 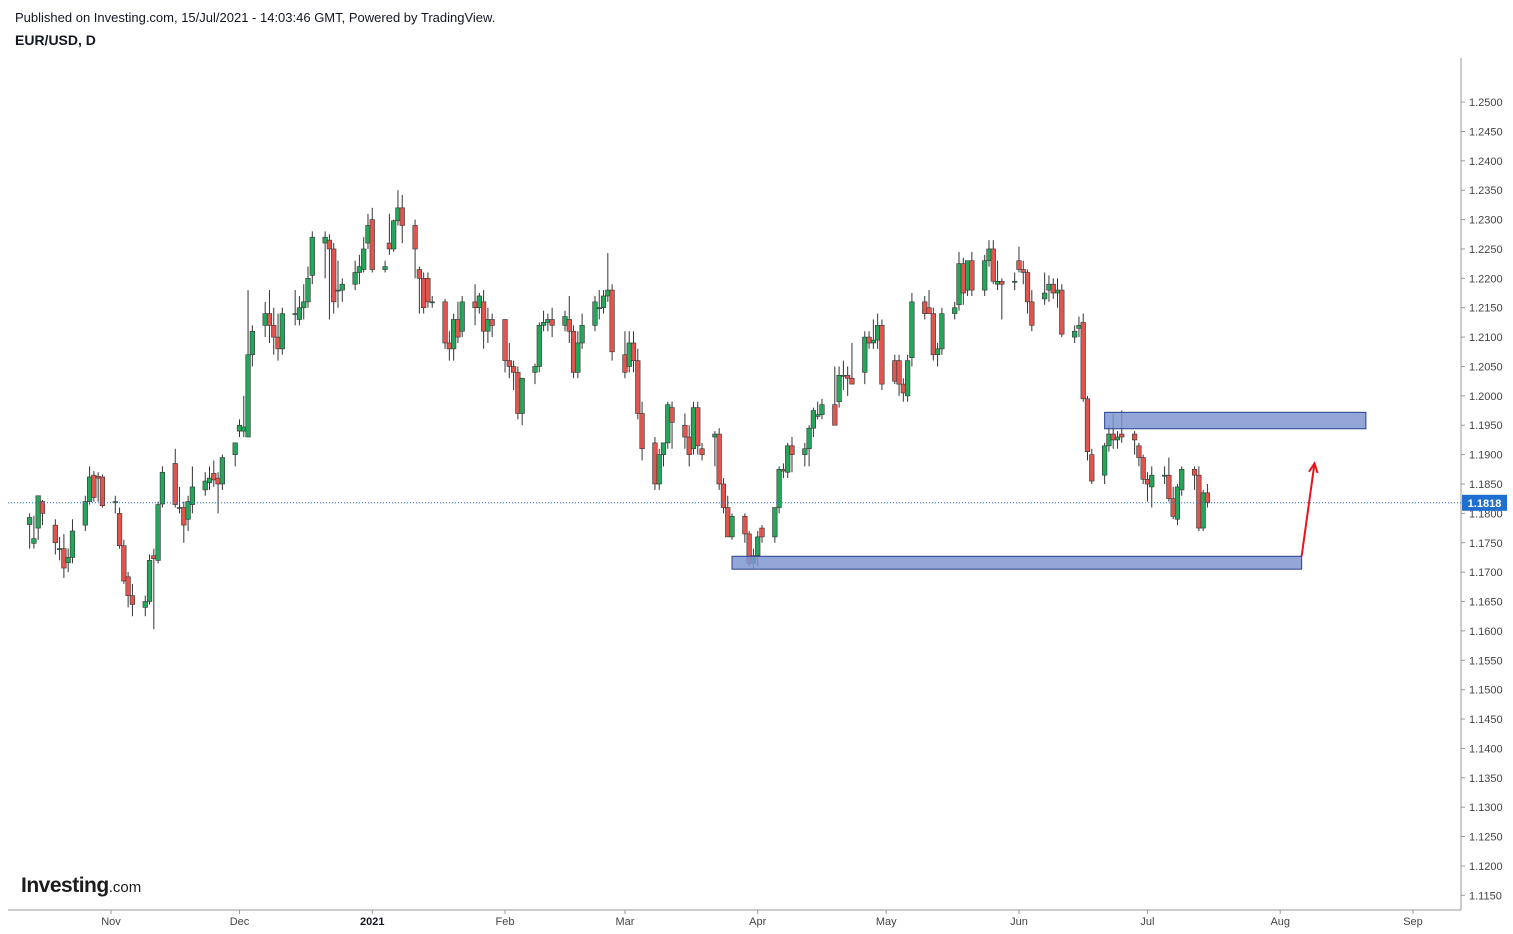 What do you see at coordinates (1413, 922) in the screenshot?
I see `x-tick-label: Sep` at bounding box center [1413, 922].